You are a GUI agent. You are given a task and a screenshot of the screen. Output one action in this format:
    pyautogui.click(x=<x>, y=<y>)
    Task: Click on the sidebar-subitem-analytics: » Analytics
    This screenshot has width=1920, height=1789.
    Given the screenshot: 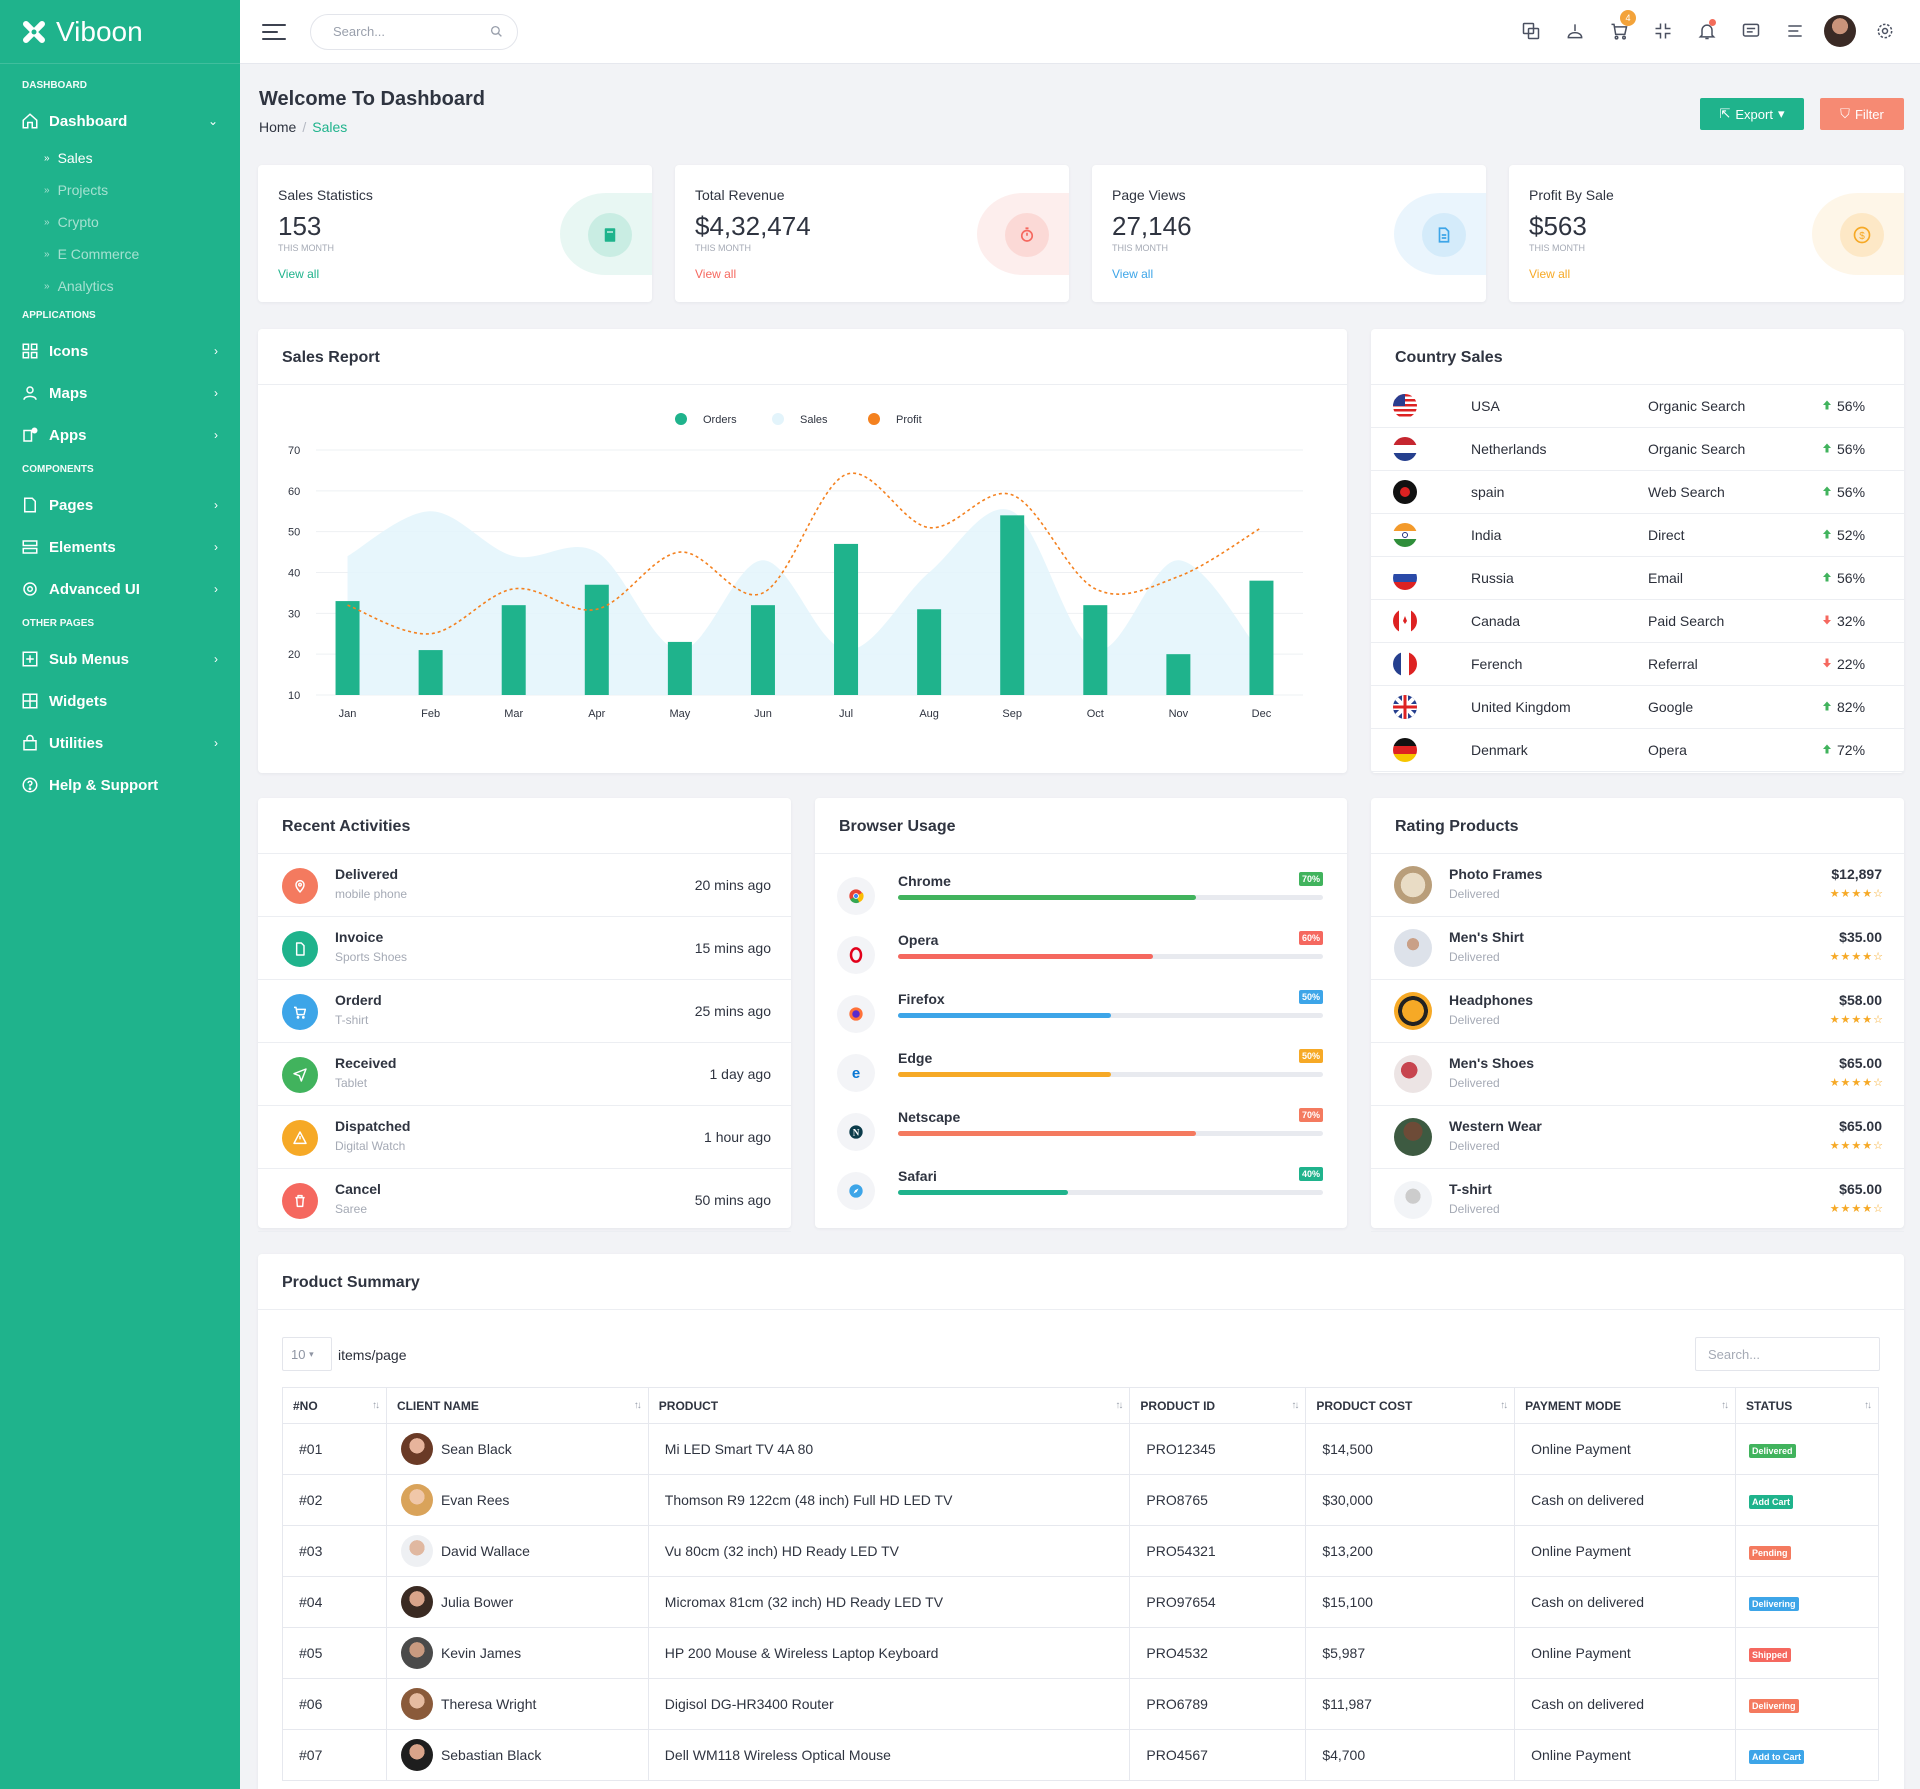 What is the action you would take?
    pyautogui.click(x=79, y=286)
    